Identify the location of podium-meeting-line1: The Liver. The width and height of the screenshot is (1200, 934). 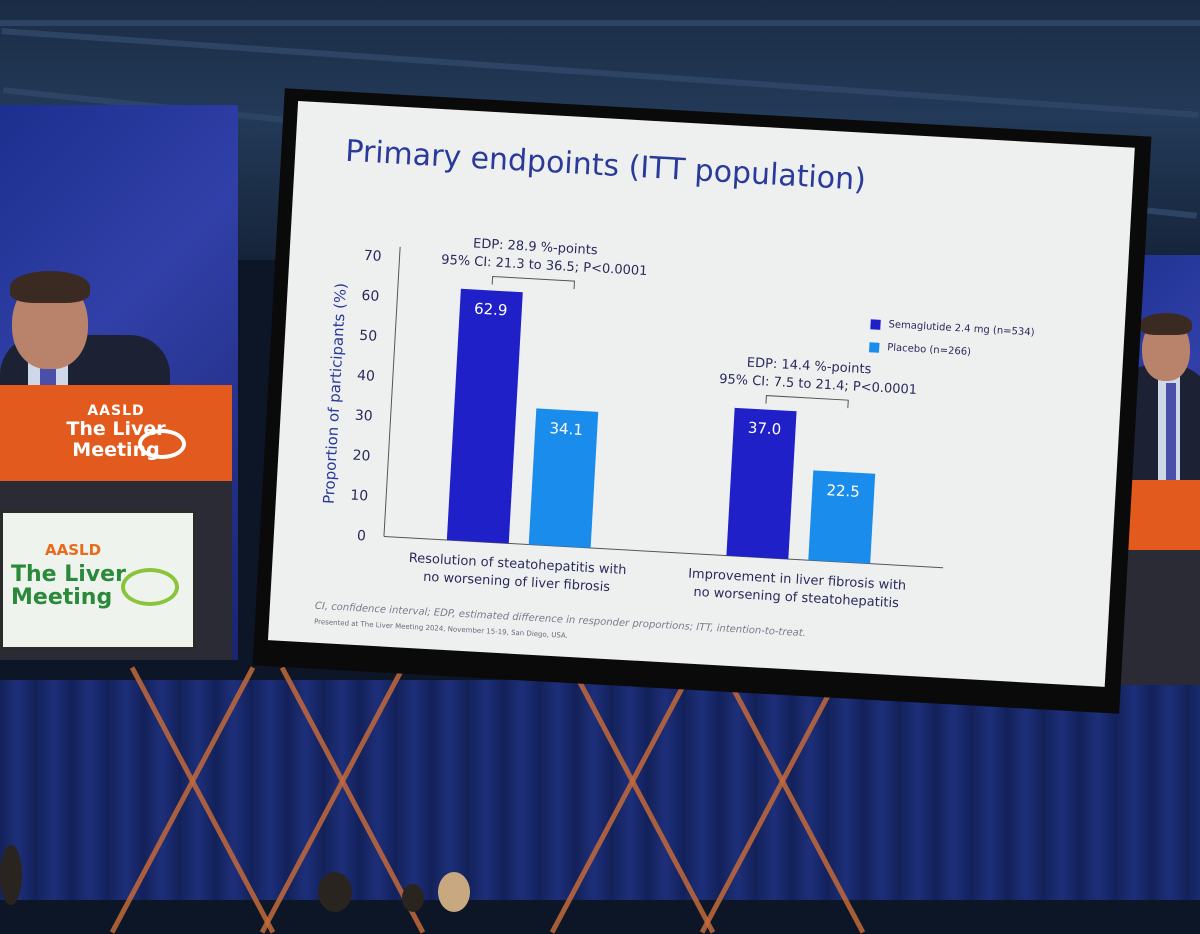
(116, 429).